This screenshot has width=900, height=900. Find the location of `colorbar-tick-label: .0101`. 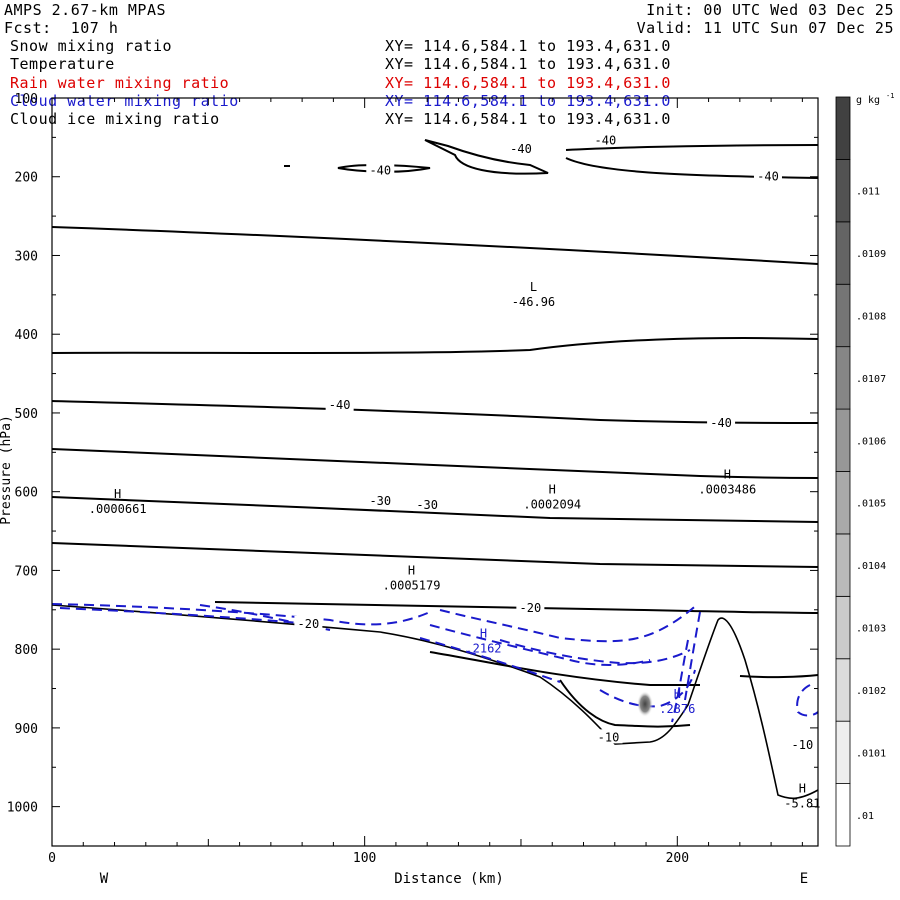

colorbar-tick-label: .0101 is located at coordinates (871, 753).